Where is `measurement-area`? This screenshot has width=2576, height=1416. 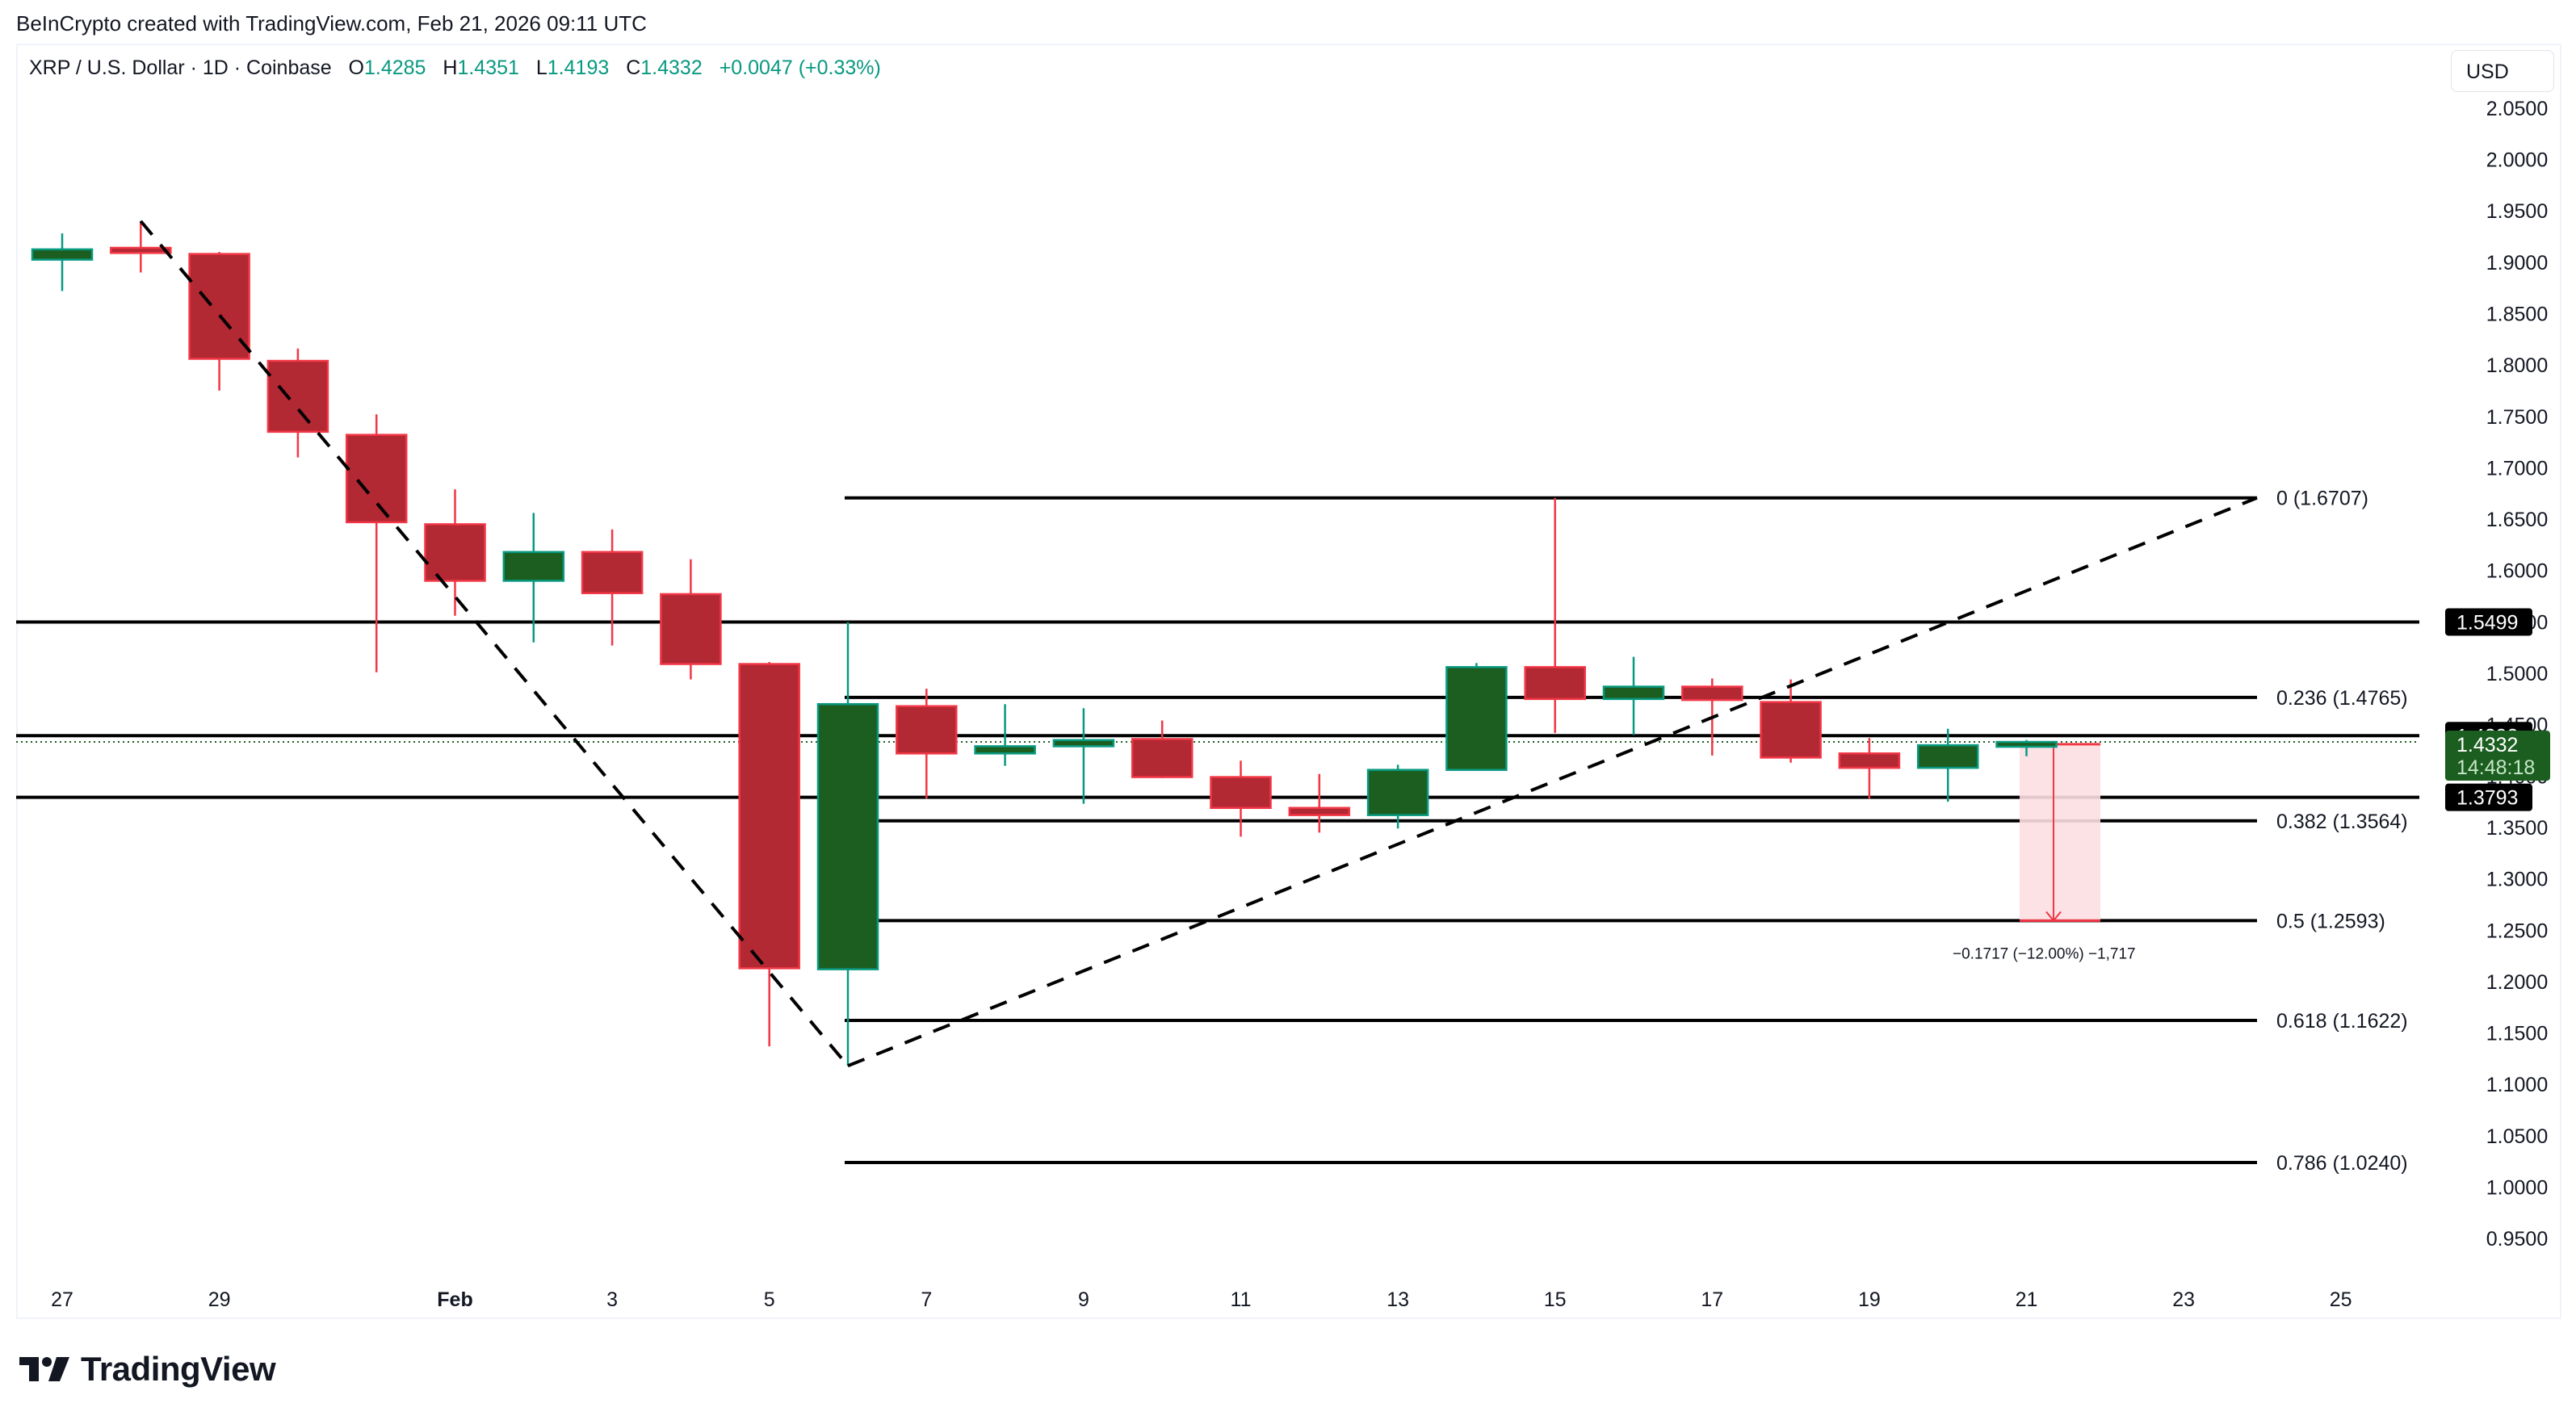
measurement-area is located at coordinates (2060, 833).